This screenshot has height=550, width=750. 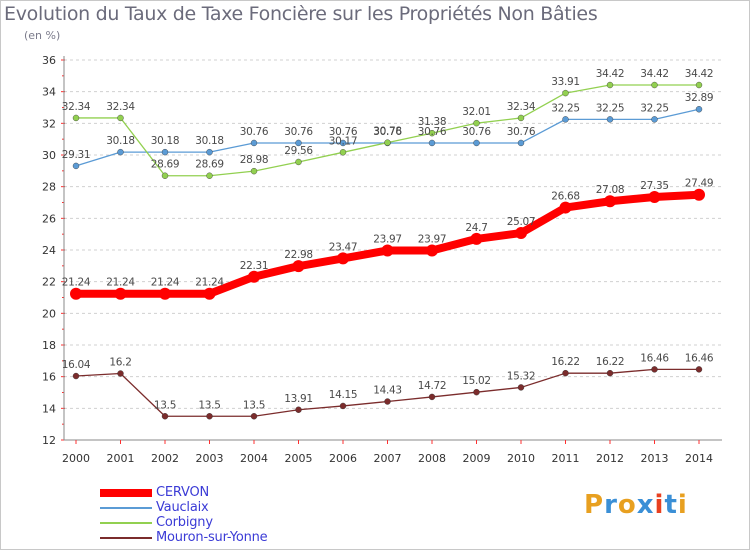 I want to click on logo-letter: i, so click(x=659, y=505).